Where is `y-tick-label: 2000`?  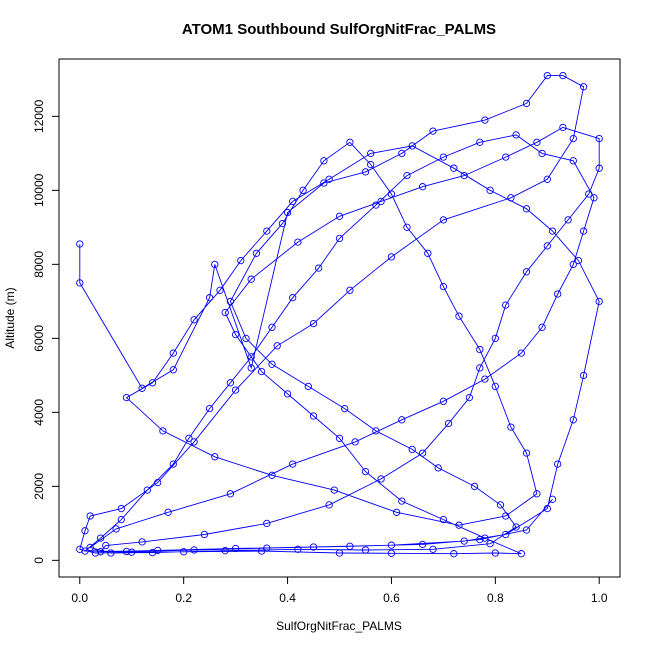
y-tick-label: 2000 is located at coordinates (39, 486).